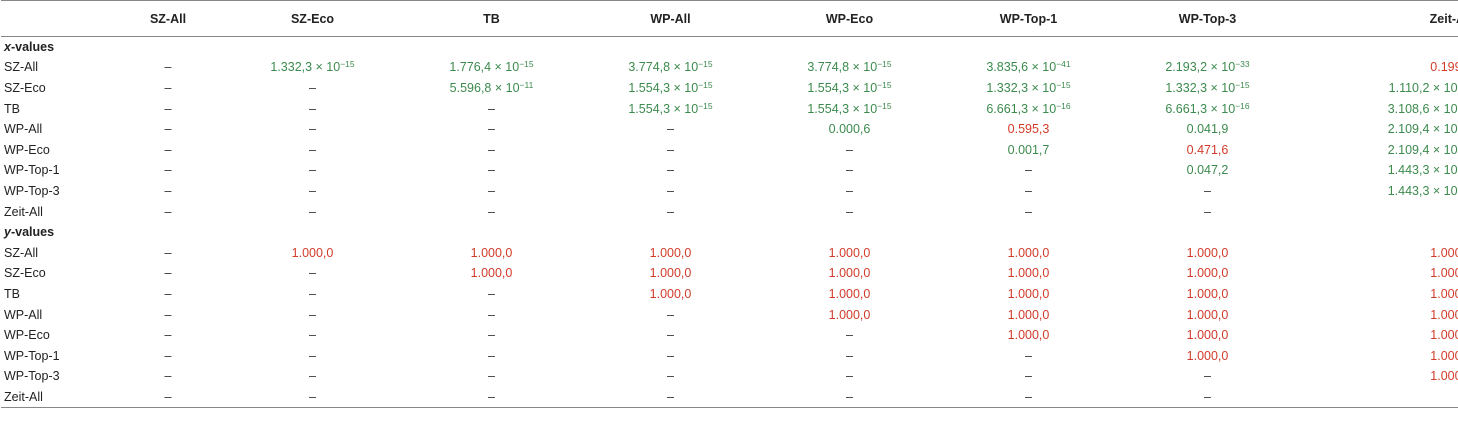 Image resolution: width=1458 pixels, height=434 pixels. Describe the element at coordinates (849, 129) in the screenshot. I see `p-value-cell: 0.000,6` at that location.